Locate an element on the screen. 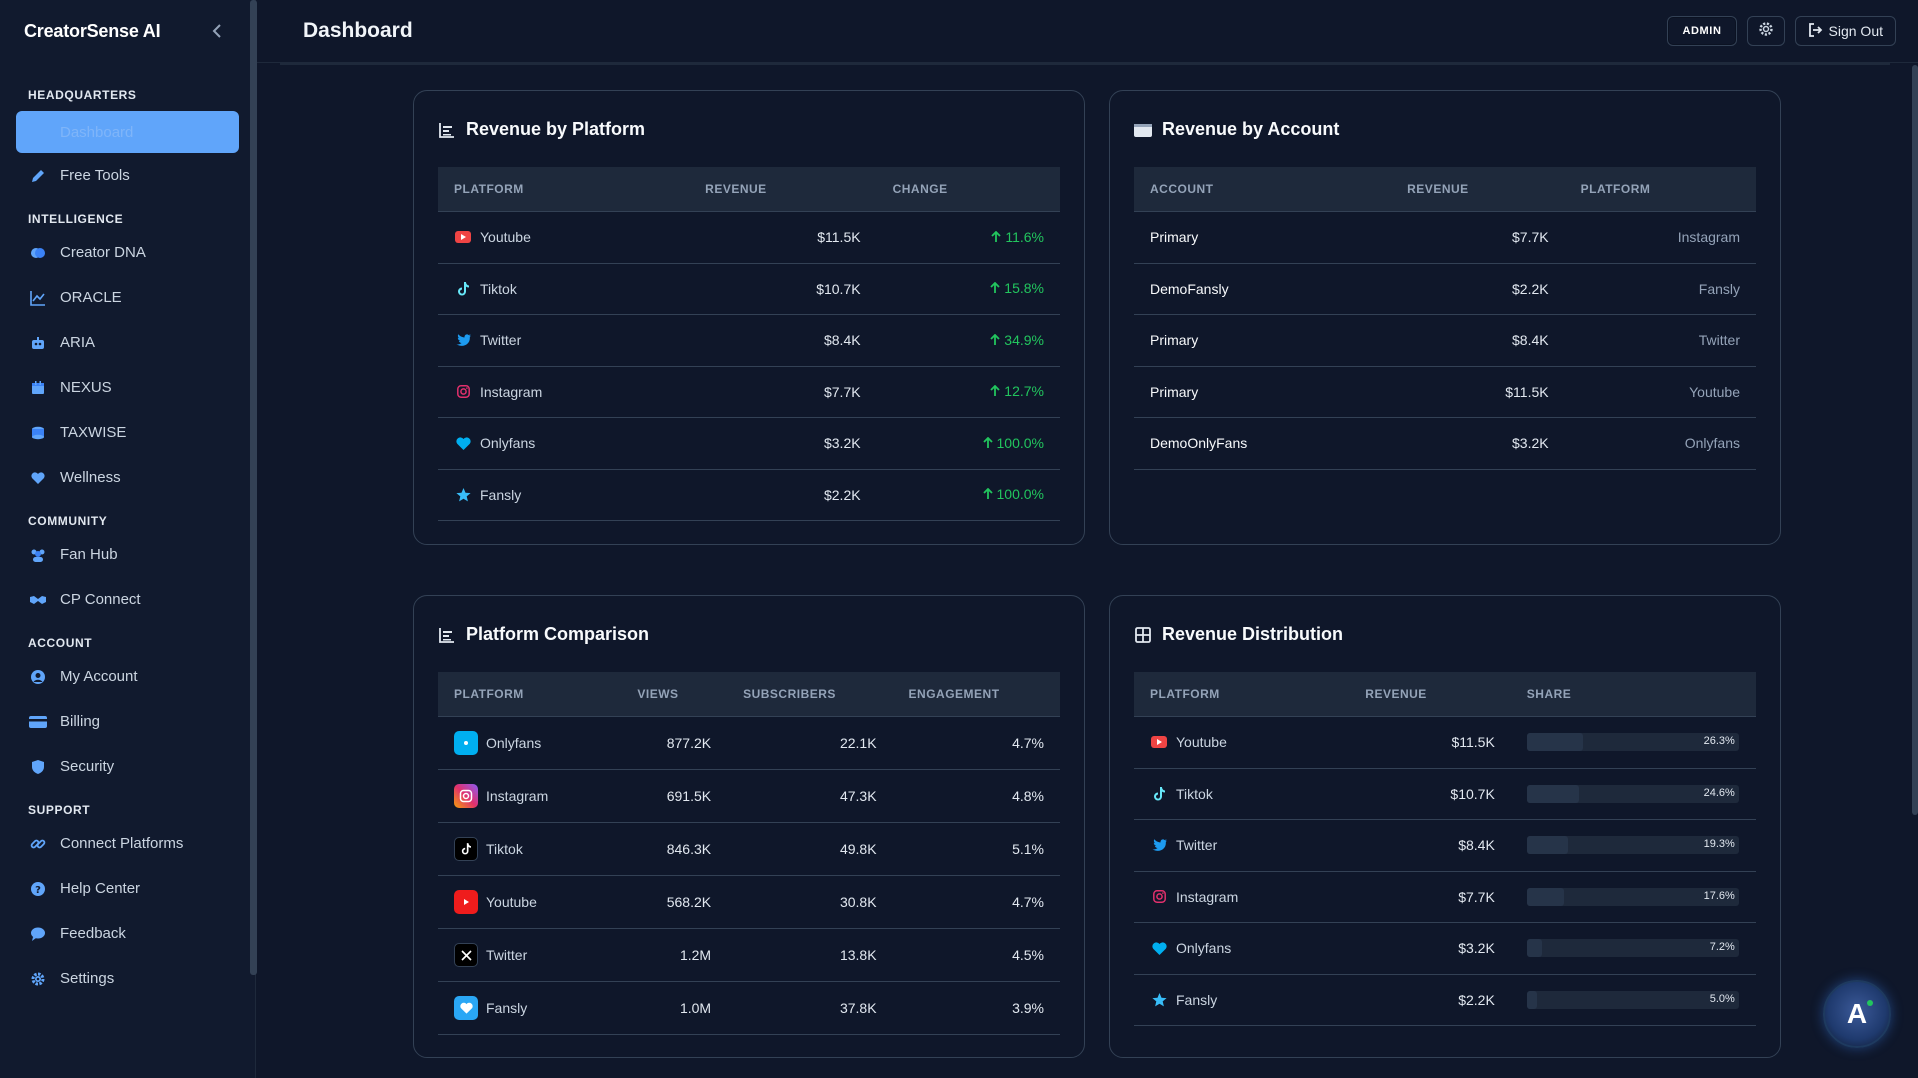 The width and height of the screenshot is (1918, 1078). sign-out-label: Sign Out is located at coordinates (1855, 31).